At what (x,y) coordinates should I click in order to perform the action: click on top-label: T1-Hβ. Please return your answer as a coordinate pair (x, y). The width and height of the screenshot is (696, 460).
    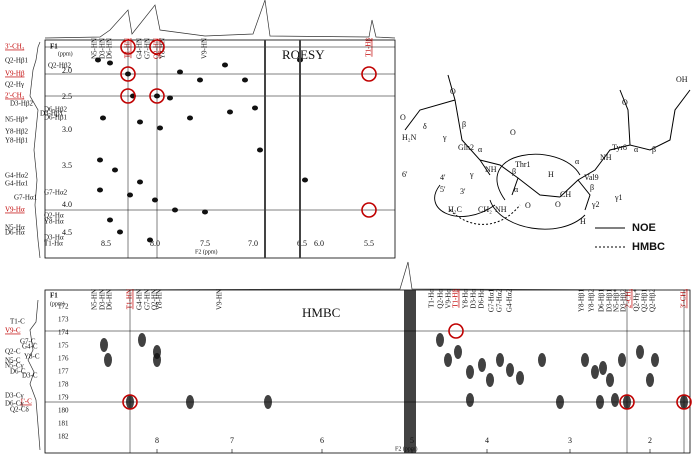
    Looking at the image, I should click on (456, 298).